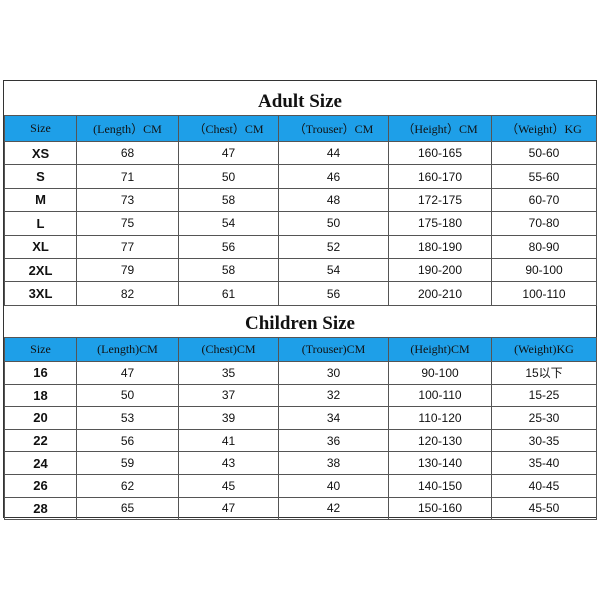  I want to click on row: 18 50 37 32 100-110 15-25, so click(300, 395).